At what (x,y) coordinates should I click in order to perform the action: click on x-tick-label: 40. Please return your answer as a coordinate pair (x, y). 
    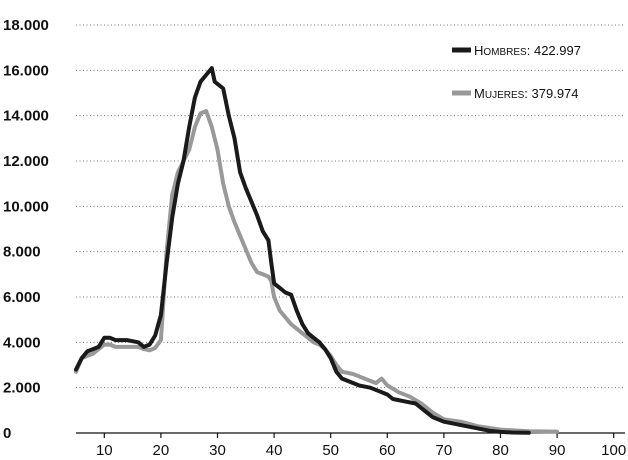
    Looking at the image, I should click on (274, 450).